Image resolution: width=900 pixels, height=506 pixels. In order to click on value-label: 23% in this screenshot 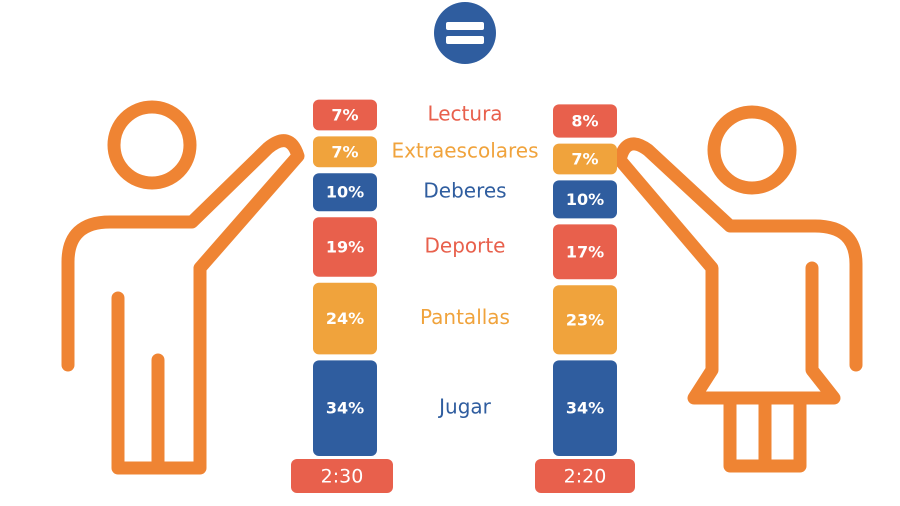, I will do `click(585, 319)`.